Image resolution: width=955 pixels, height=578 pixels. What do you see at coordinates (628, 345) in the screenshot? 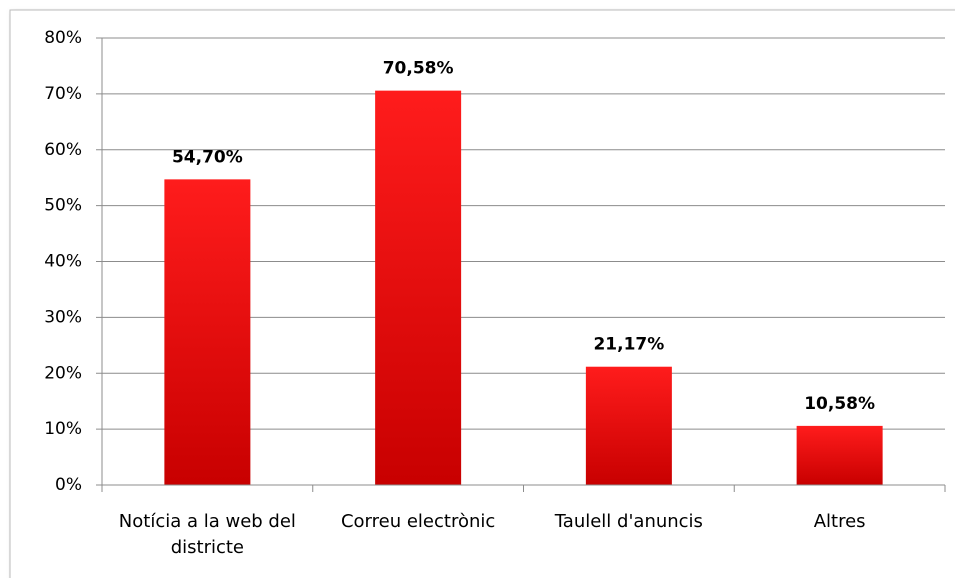
I see `data-label: 21,17%` at bounding box center [628, 345].